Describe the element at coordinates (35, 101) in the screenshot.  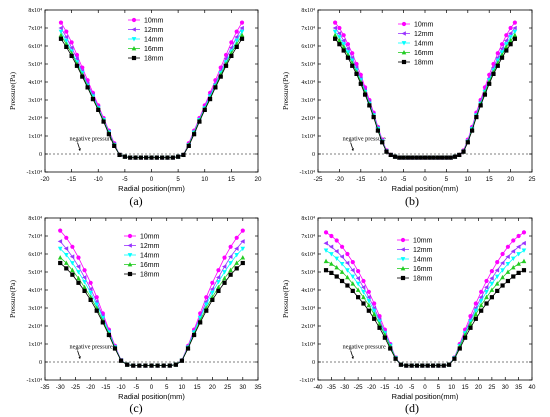
I see `y-tick-label: 3x10⁴` at that location.